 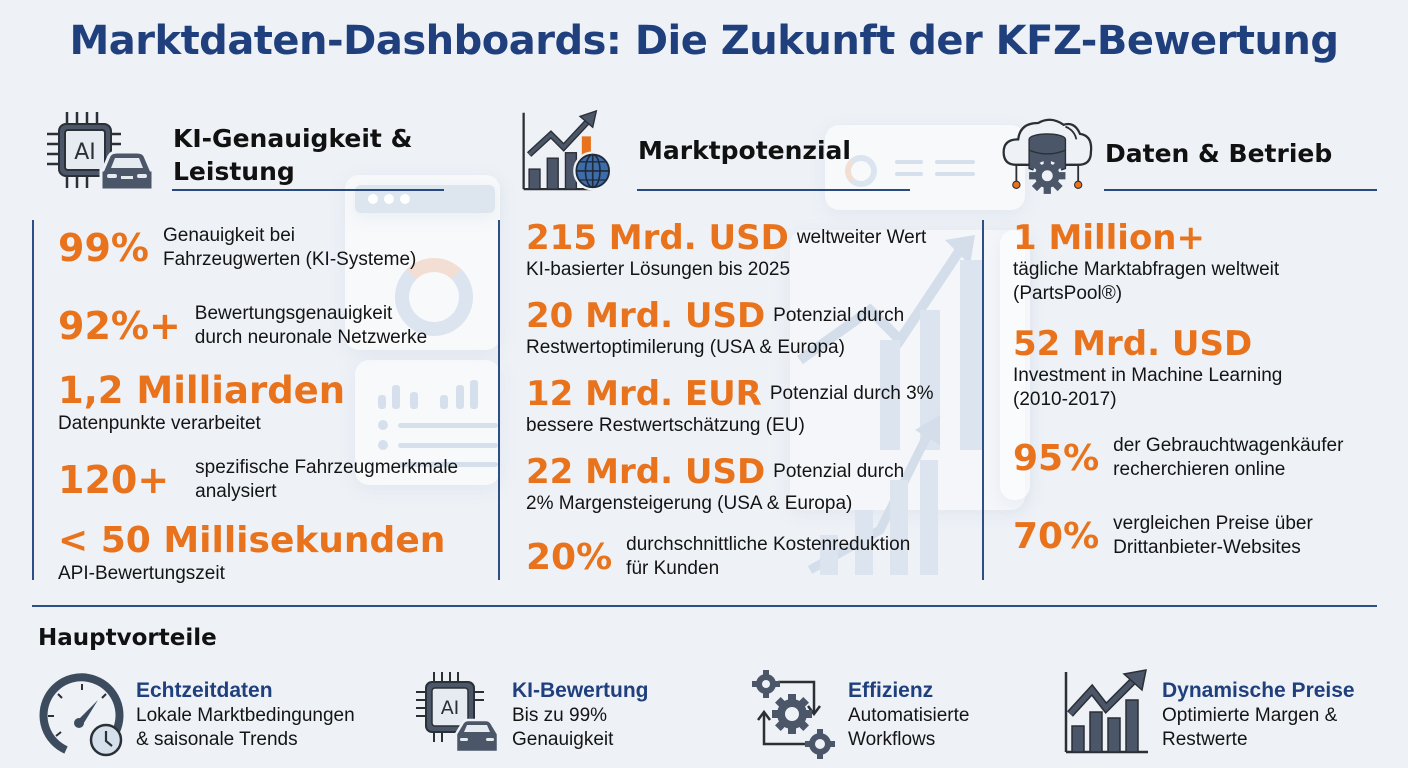 I want to click on benefit-text: & saisonale Trends, so click(x=217, y=739).